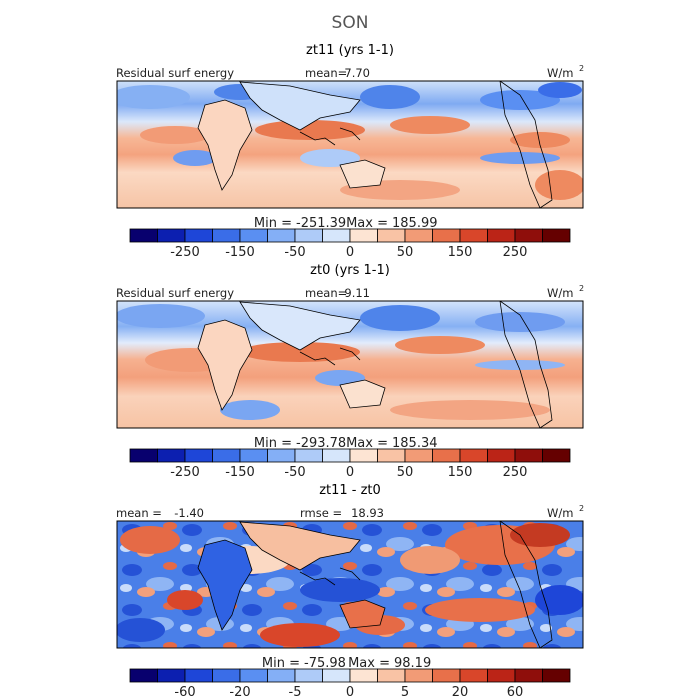 This screenshot has width=700, height=700. I want to click on min-max-line: Min = -293.78 Max = 185.34, so click(346, 443).